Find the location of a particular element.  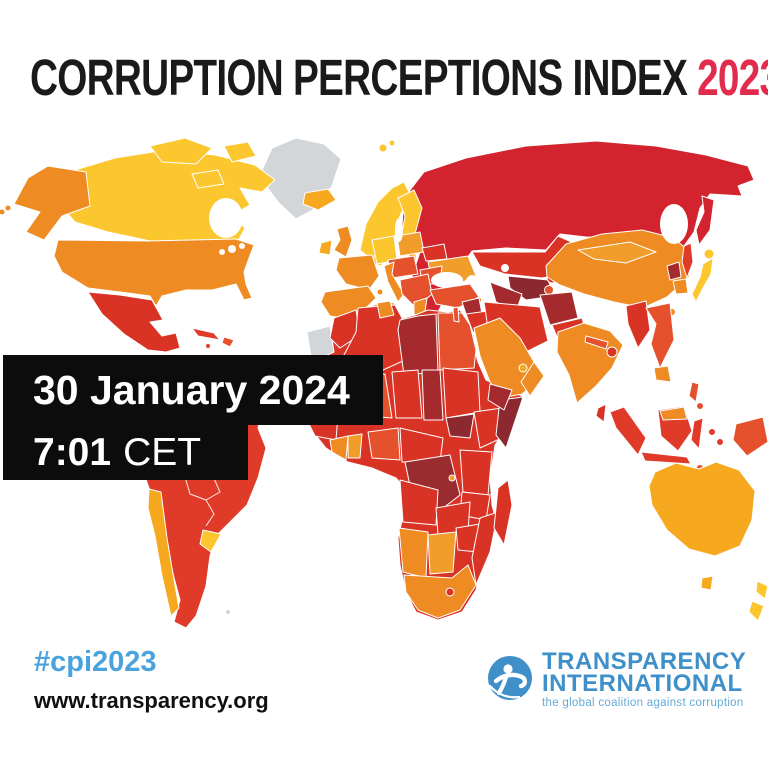

banner-timezone-text: CET is located at coordinates (162, 452).